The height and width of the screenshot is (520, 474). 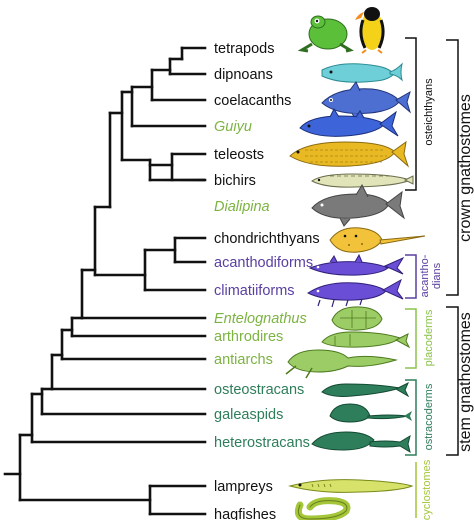 What do you see at coordinates (177, 180) in the screenshot?
I see `extinct-branch-stubs` at bounding box center [177, 180].